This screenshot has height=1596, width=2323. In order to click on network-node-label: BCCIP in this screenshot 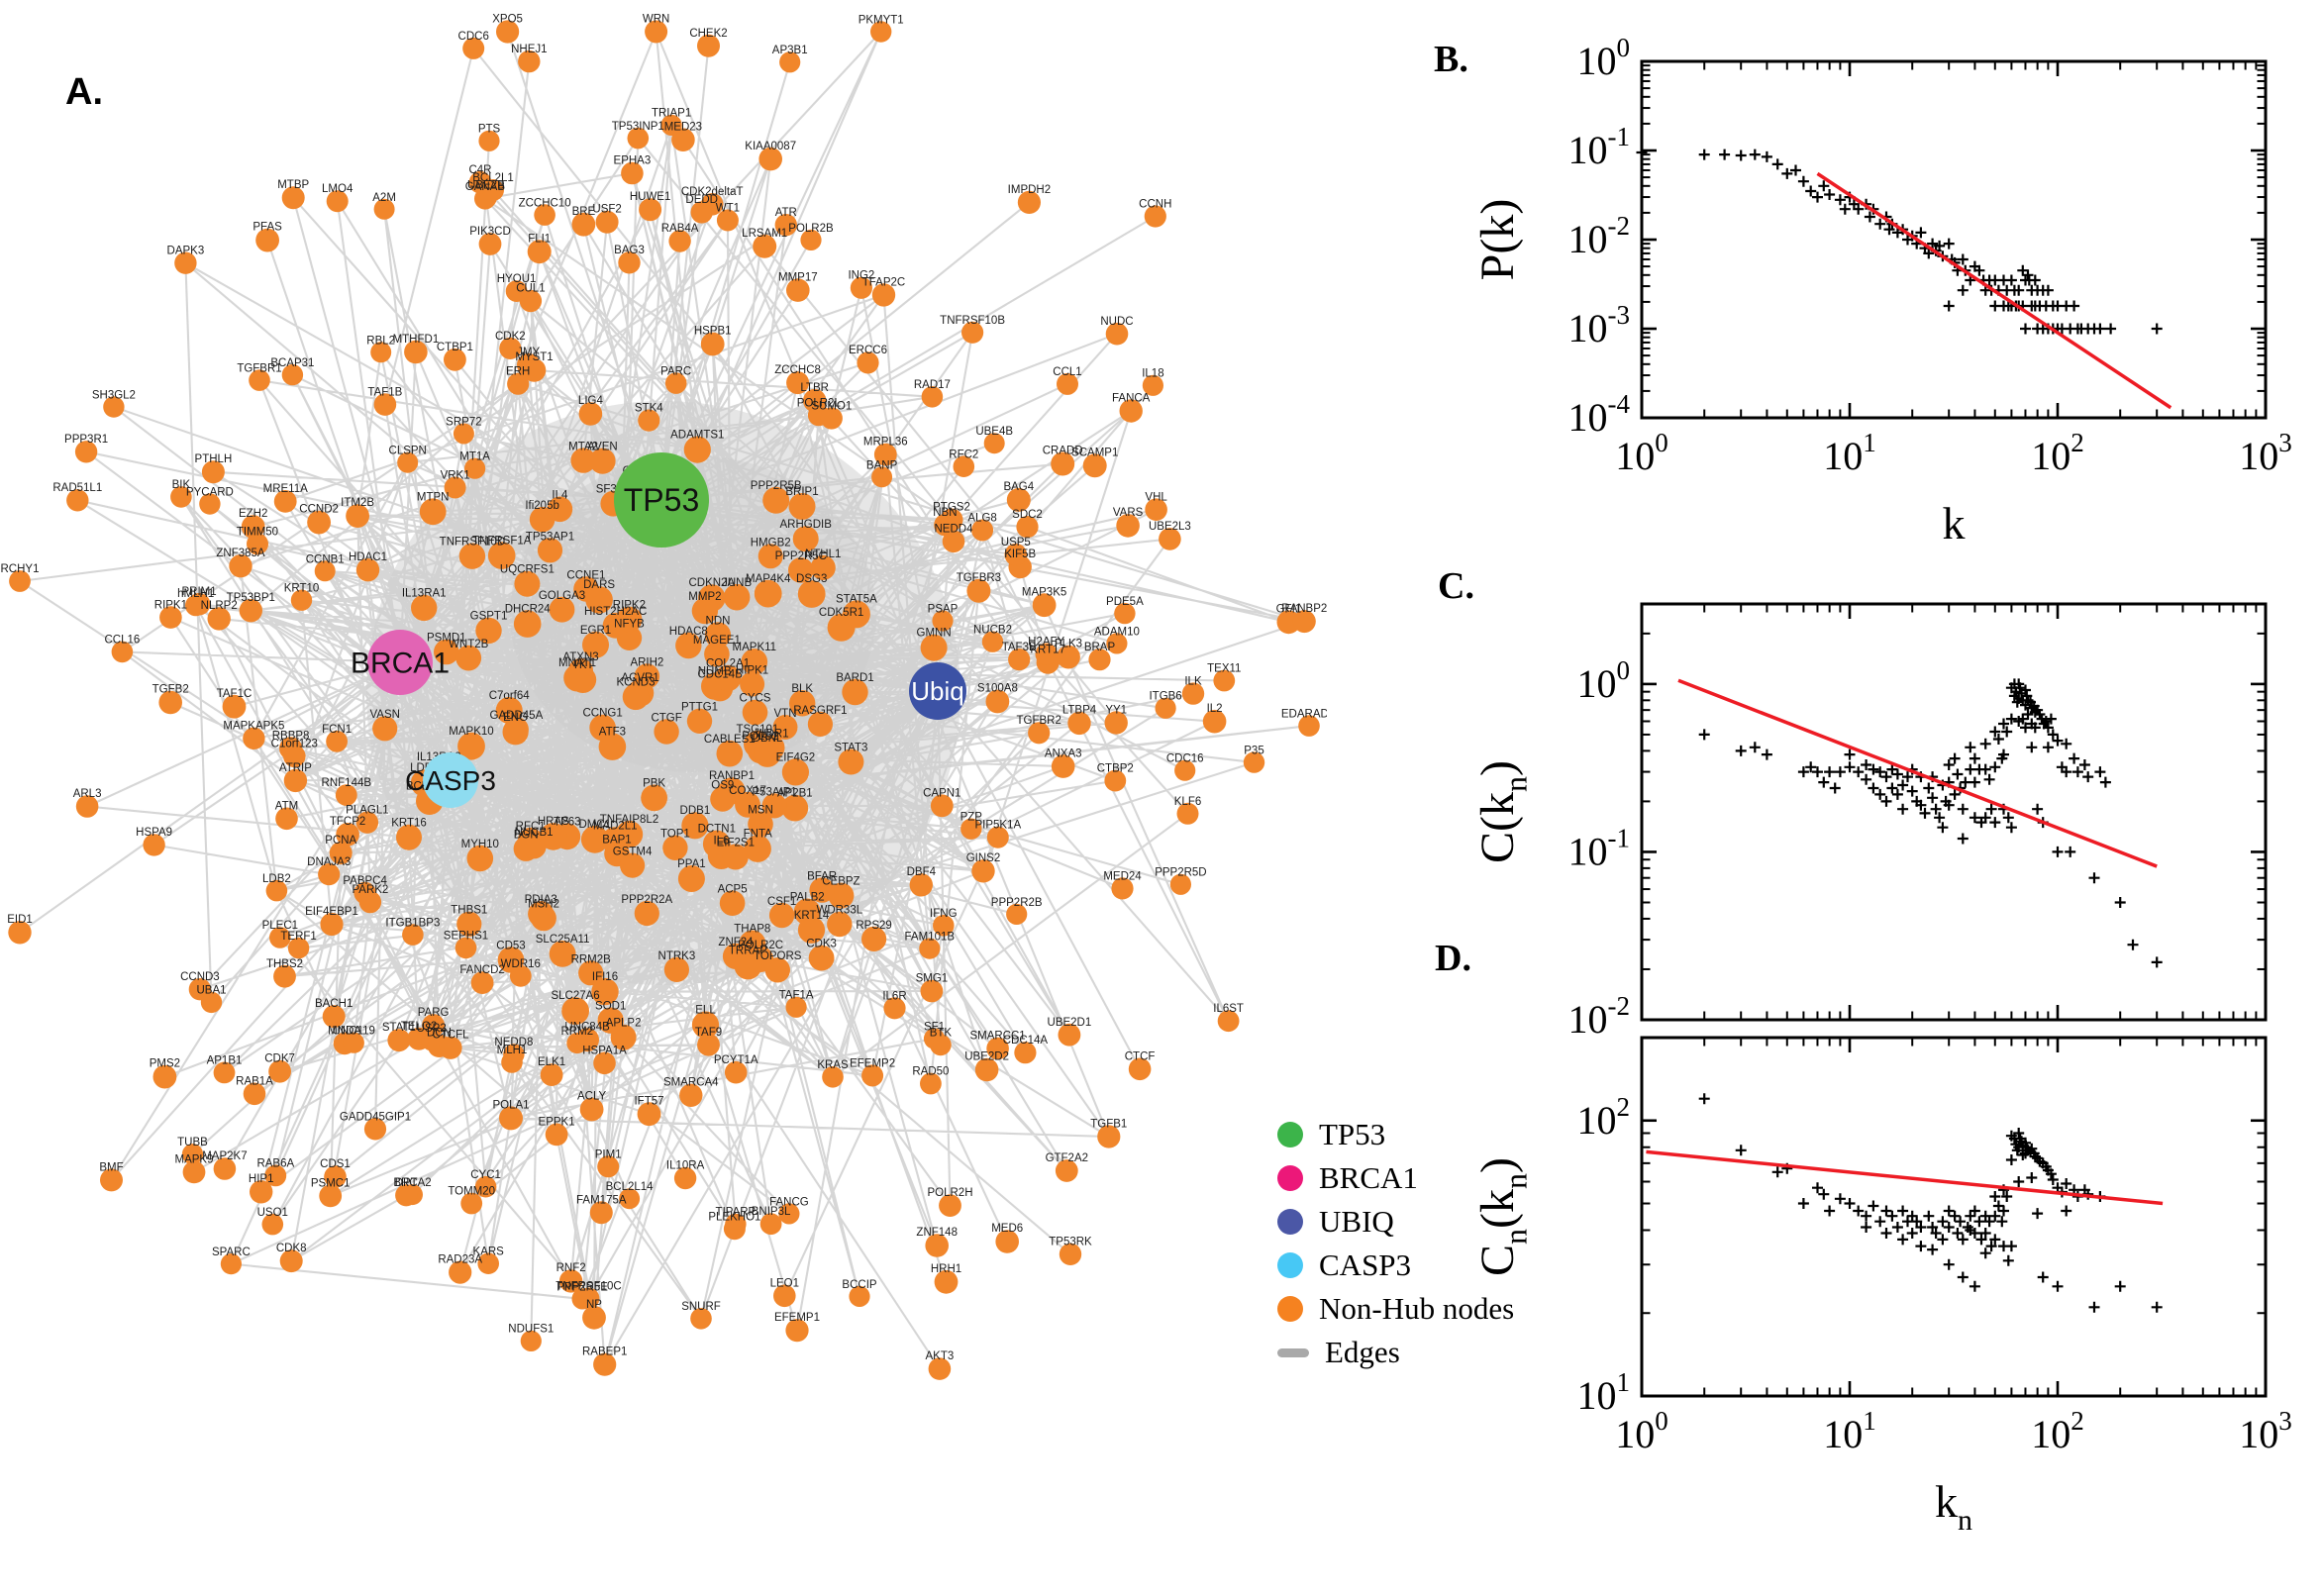, I will do `click(859, 1285)`.